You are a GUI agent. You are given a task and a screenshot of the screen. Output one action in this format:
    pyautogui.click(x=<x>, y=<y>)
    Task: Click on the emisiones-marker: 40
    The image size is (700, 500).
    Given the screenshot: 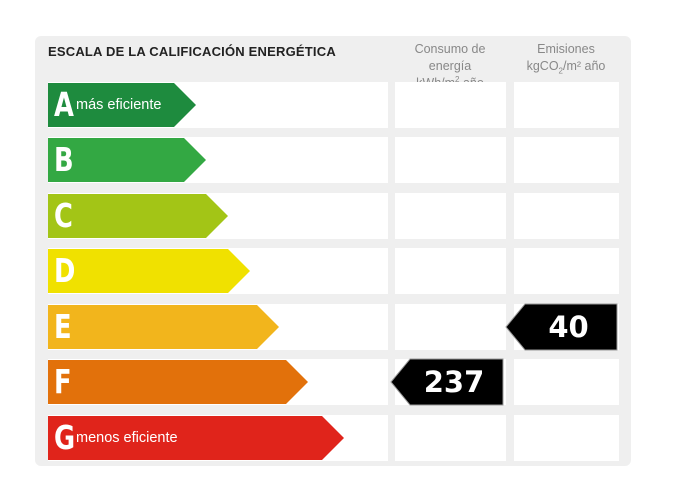 What is the action you would take?
    pyautogui.click(x=561, y=327)
    